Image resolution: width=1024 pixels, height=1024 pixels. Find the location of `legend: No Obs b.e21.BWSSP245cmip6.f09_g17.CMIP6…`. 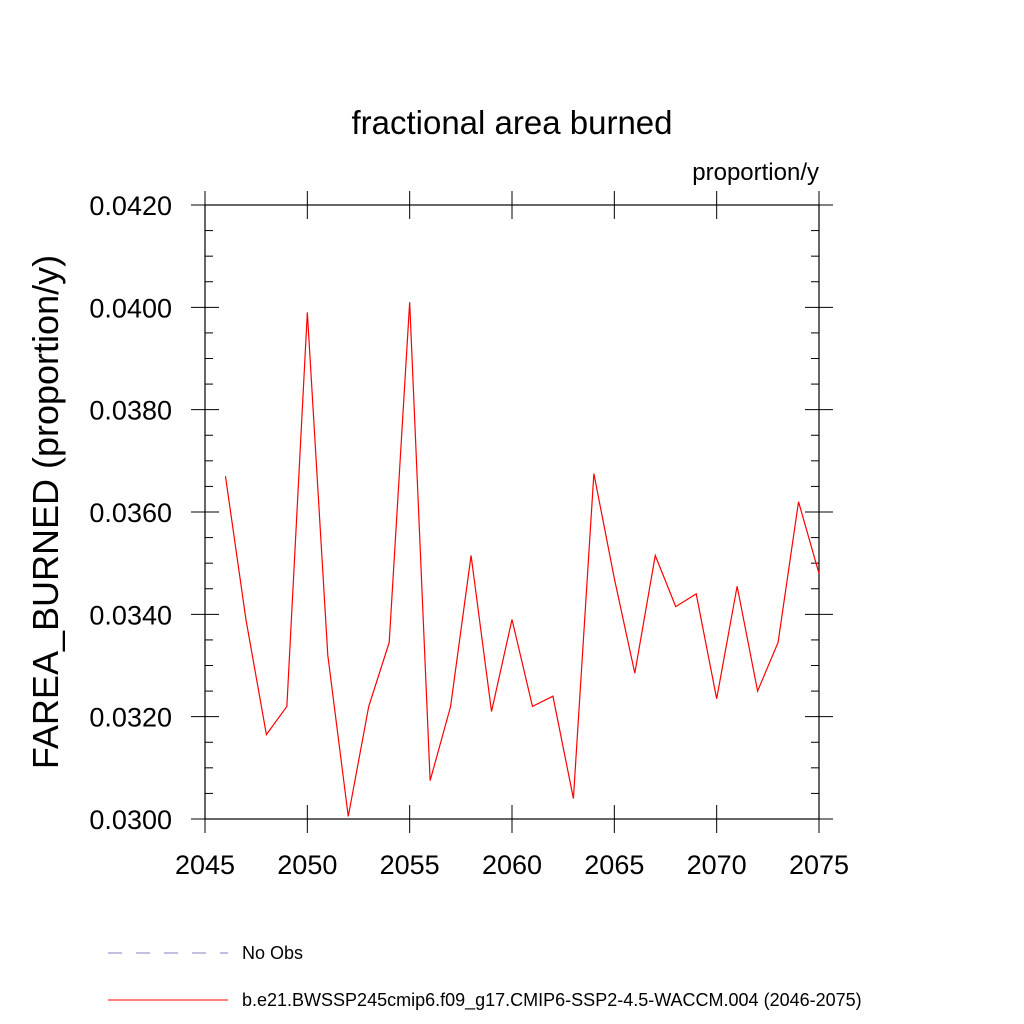

legend: No Obs b.e21.BWSSP245cmip6.f09_g17.CMIP6… is located at coordinates (485, 977).